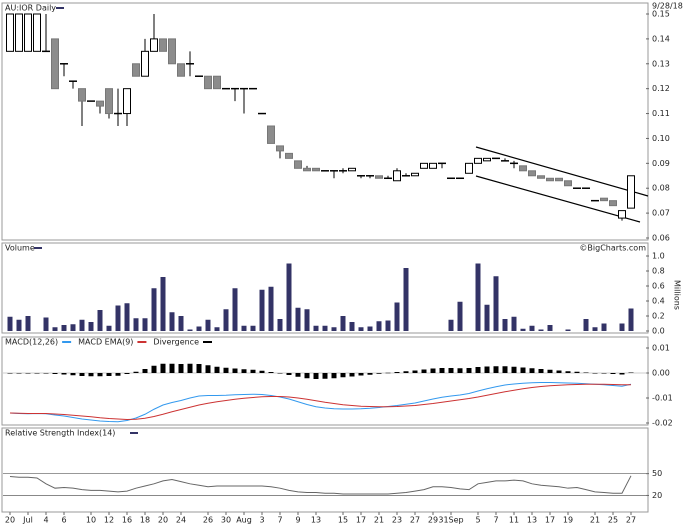 This screenshot has height=527, width=686. Describe the element at coordinates (226, 520) in the screenshot. I see `x-tick-label: 30` at that location.